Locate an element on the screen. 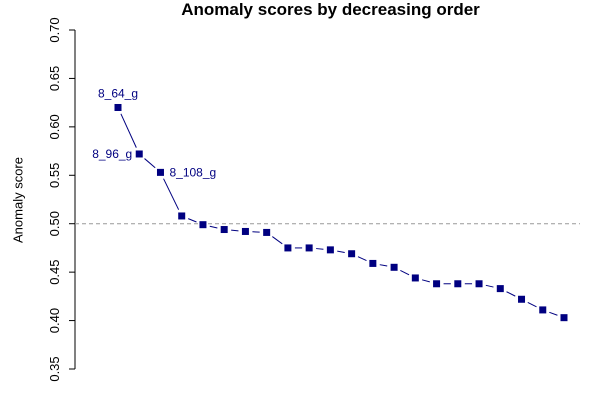 The image size is (600, 400). y-tick-label: 0.65 is located at coordinates (54, 78).